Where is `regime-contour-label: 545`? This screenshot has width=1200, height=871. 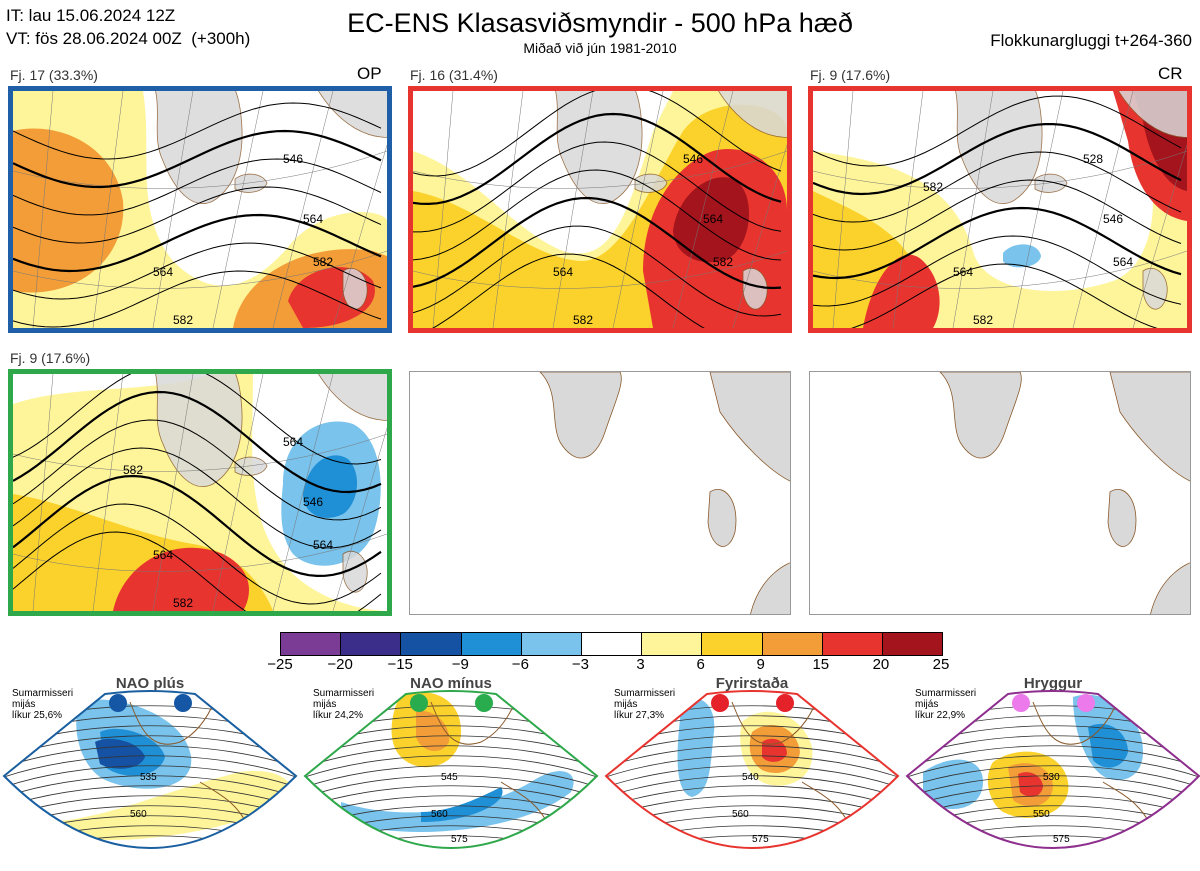 regime-contour-label: 545 is located at coordinates (449, 777).